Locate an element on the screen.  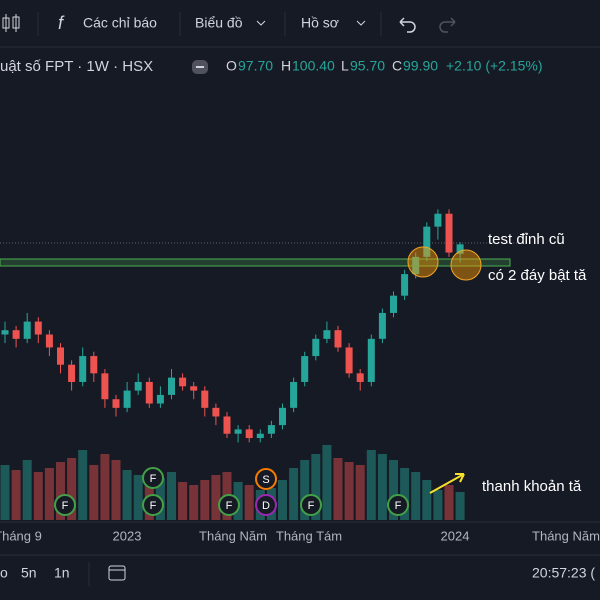
candle-icon is located at coordinates (6, 23).